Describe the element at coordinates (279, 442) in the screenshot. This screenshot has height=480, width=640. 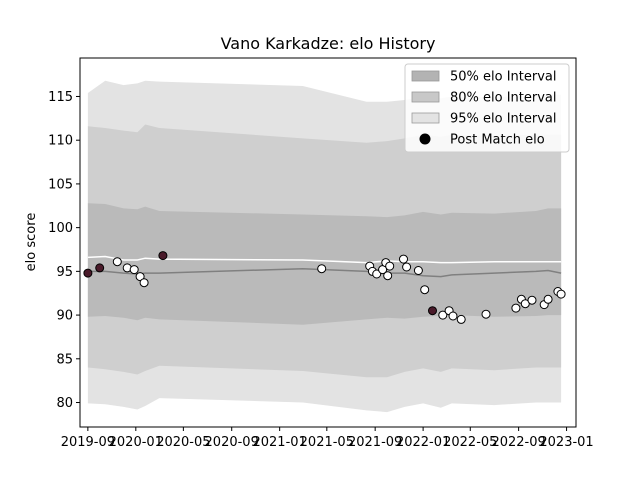
I see `x-tick-label: 2021-01` at that location.